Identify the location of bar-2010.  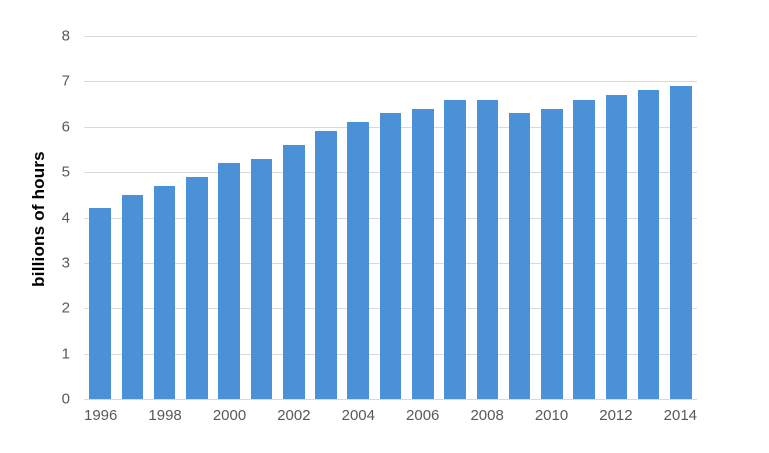
(552, 253).